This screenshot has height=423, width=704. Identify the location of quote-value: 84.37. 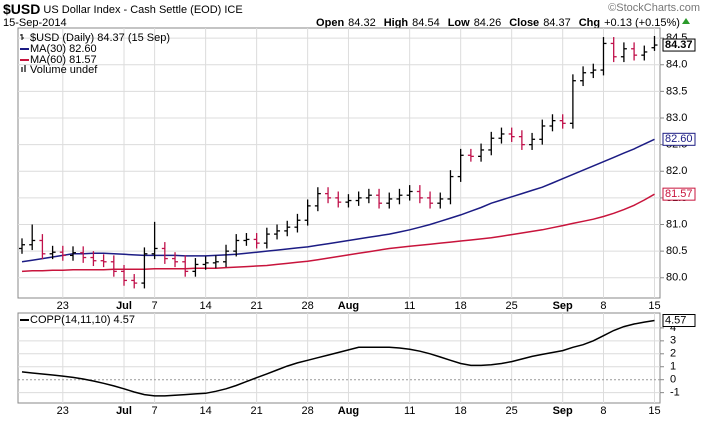
(557, 23).